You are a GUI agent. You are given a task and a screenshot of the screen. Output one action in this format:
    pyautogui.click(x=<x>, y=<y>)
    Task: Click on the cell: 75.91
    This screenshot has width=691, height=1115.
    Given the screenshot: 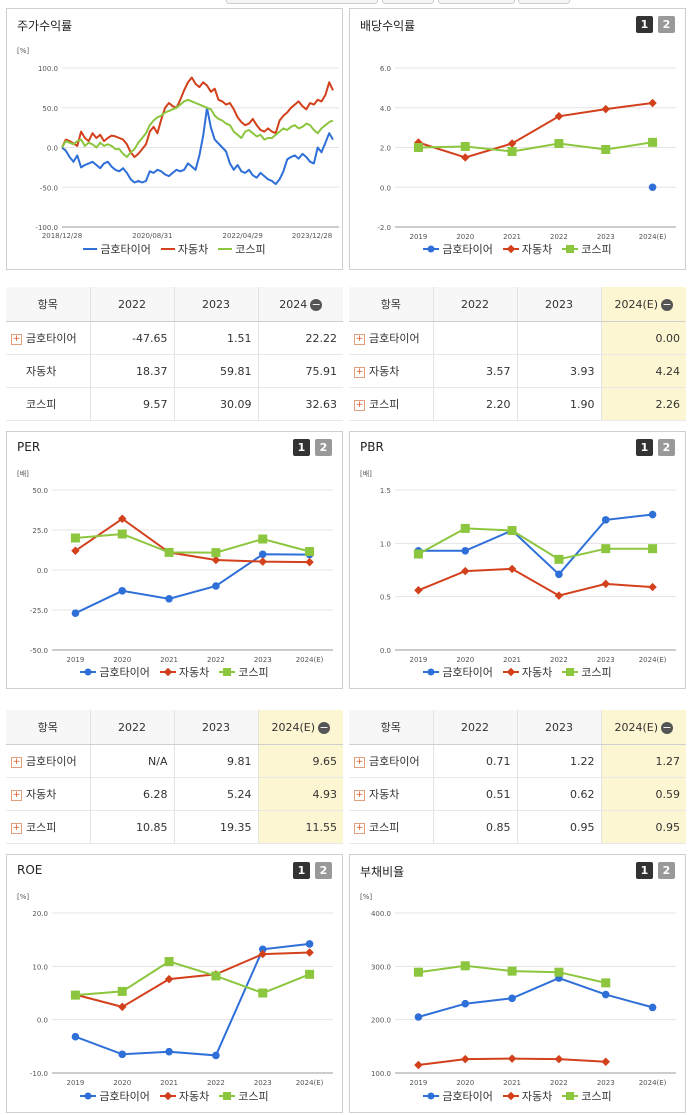 What is the action you would take?
    pyautogui.click(x=300, y=371)
    